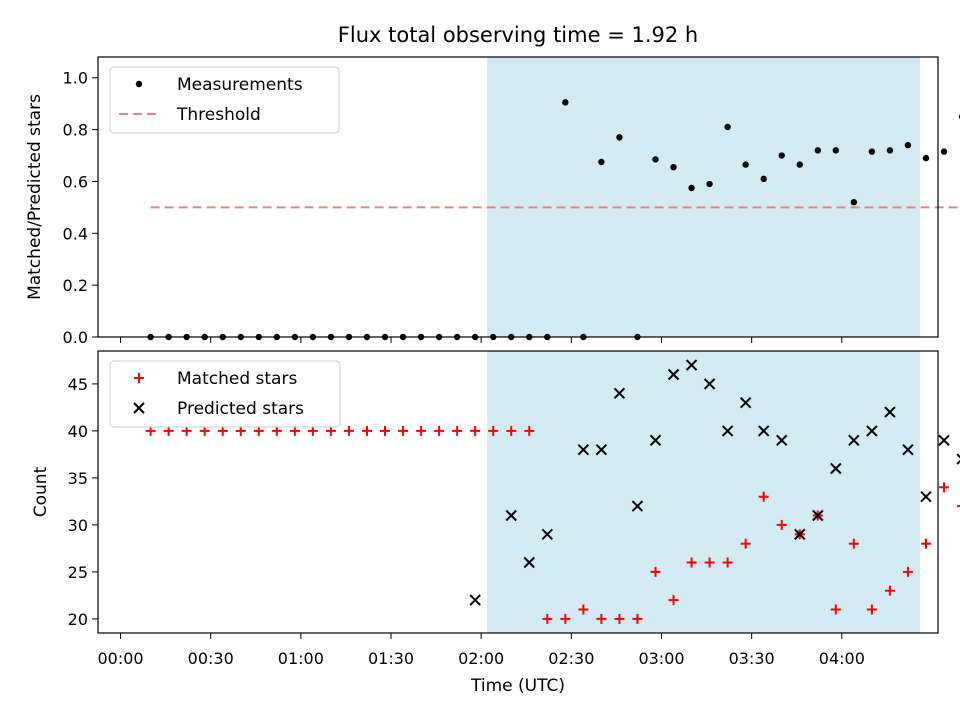 This screenshot has width=960, height=724. Describe the element at coordinates (571, 658) in the screenshot. I see `x-tick-label: 02:30` at that location.